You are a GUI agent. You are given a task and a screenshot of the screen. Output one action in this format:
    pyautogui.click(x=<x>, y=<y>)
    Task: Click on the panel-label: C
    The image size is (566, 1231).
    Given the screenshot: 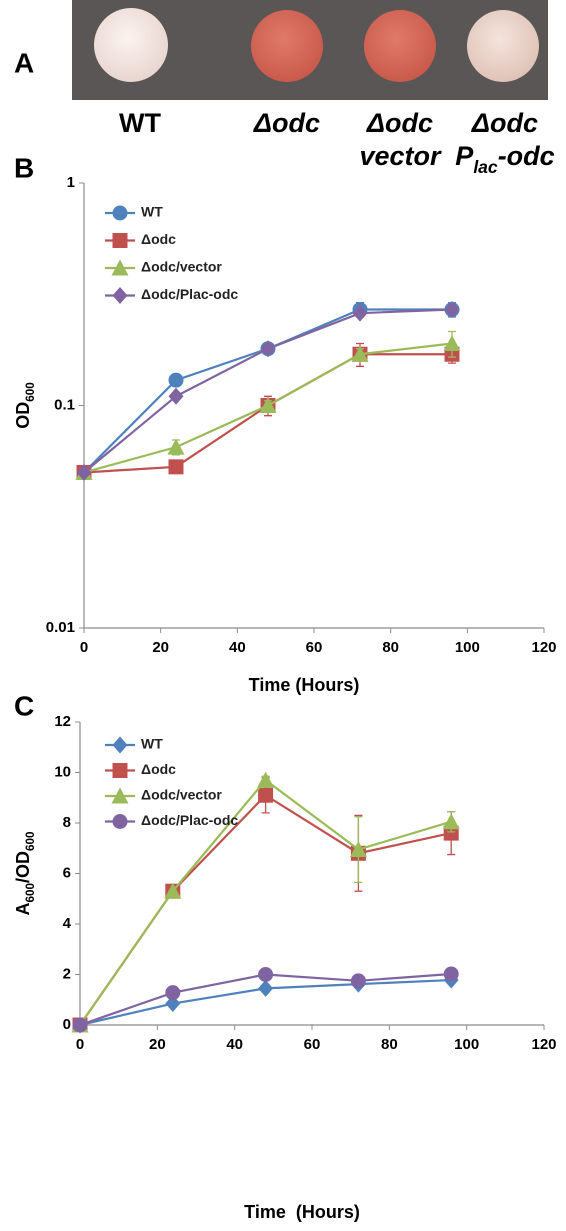 What is the action you would take?
    pyautogui.click(x=24, y=705)
    